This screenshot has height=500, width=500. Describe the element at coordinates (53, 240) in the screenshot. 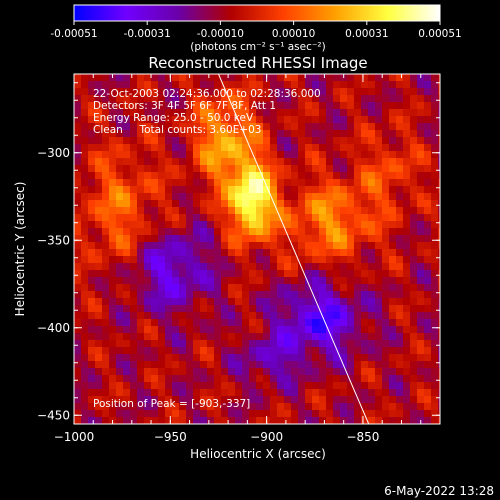

I see `y-tick-label: −350` at that location.